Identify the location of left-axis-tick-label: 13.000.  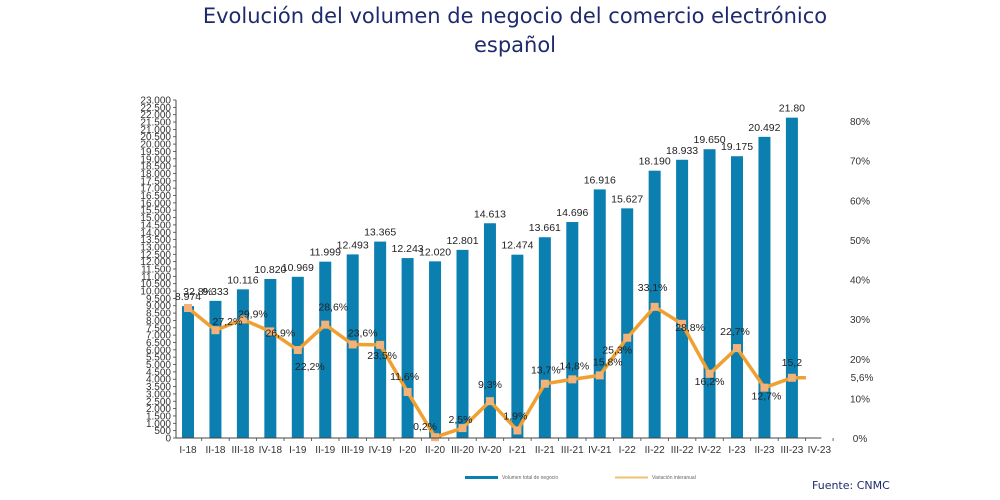
(155, 247).